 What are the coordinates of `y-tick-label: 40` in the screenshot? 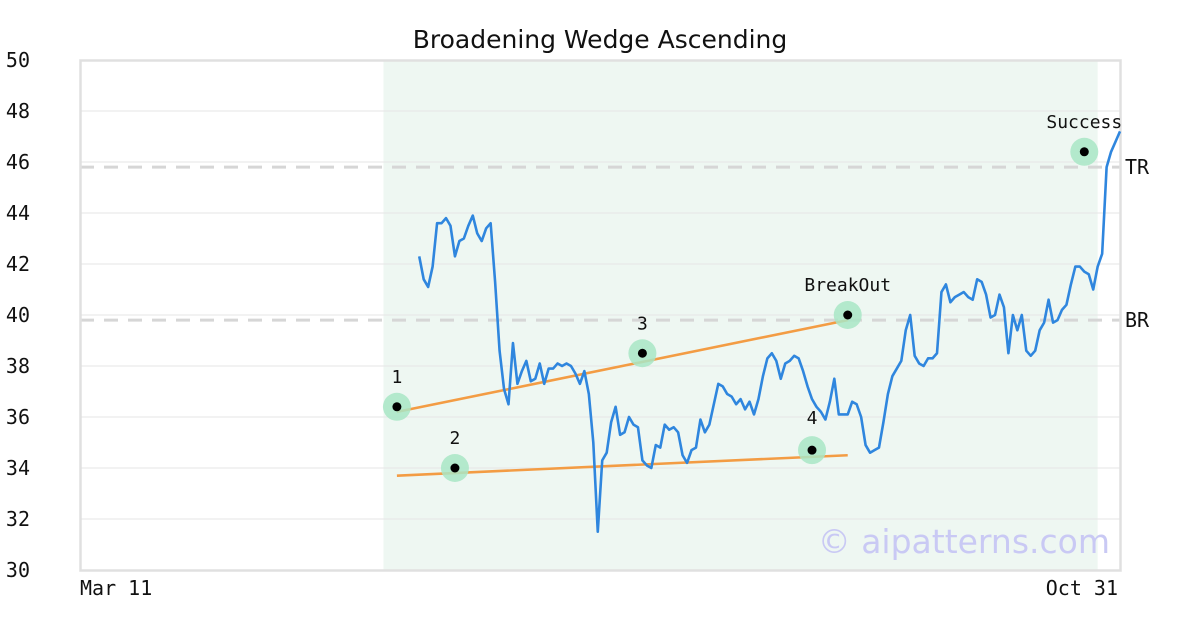 It's located at (18, 315).